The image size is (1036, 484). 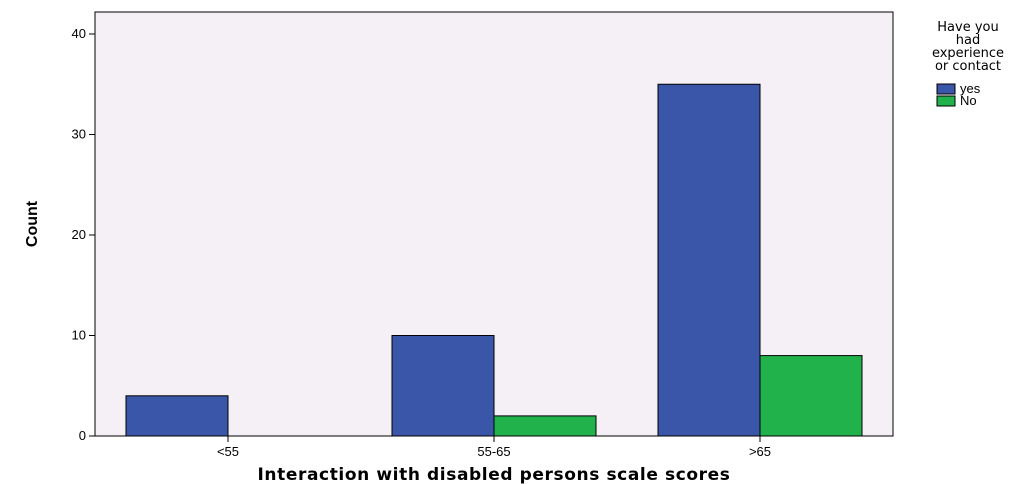 What do you see at coordinates (228, 451) in the screenshot?
I see `x-tick-label: <55` at bounding box center [228, 451].